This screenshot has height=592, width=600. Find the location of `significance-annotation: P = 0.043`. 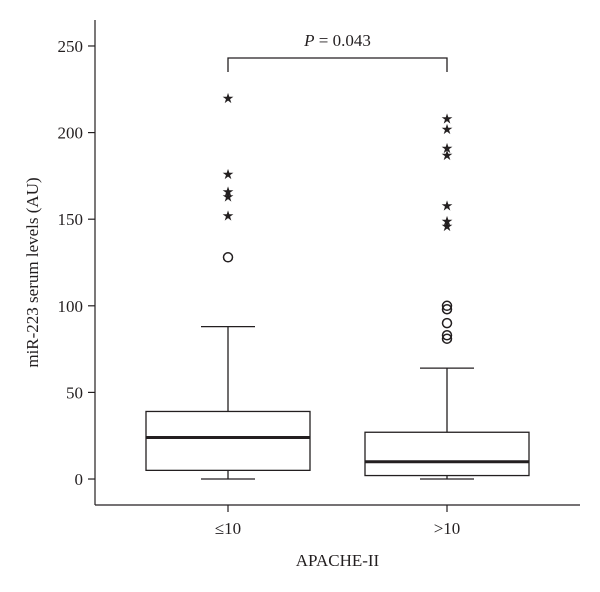

significance-annotation: P = 0.043 is located at coordinates (337, 51).